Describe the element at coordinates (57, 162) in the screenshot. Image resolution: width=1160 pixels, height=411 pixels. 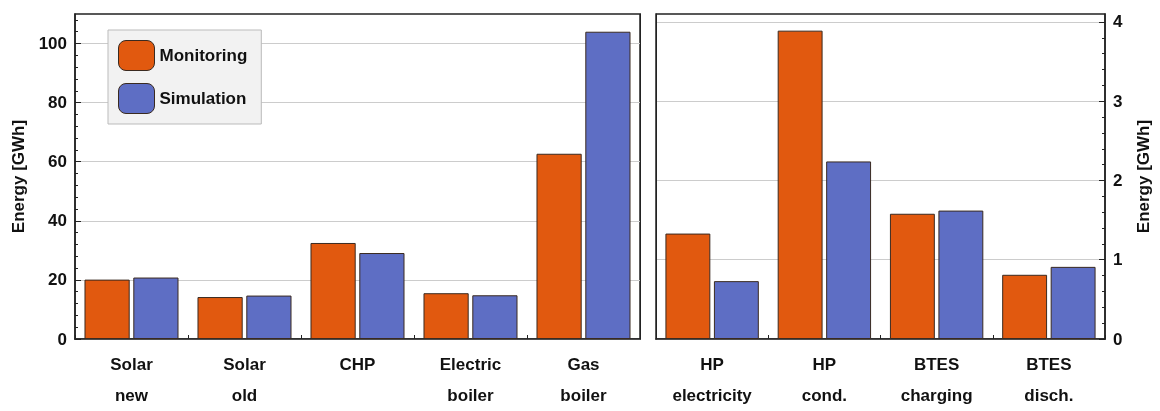
I see `y-tick-label: 60` at that location.